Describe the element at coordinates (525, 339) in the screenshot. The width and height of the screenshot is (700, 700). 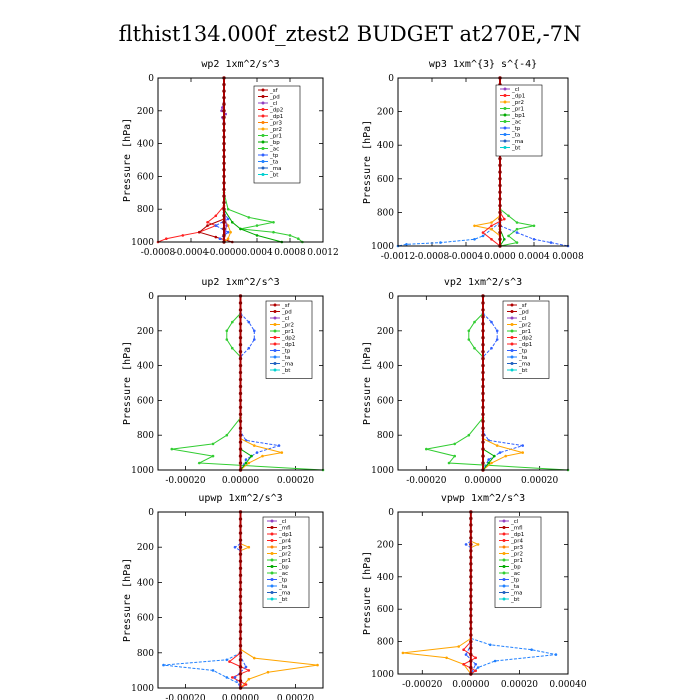
I see `legend-label: _dp2` at that location.